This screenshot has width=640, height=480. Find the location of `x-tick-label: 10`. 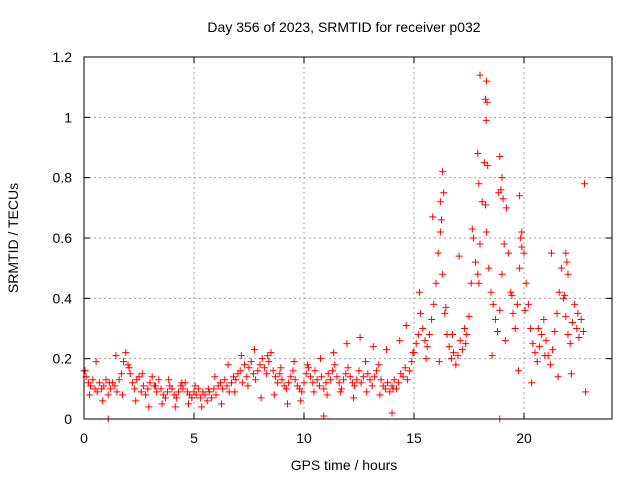

x-tick-label: 10 is located at coordinates (304, 438).